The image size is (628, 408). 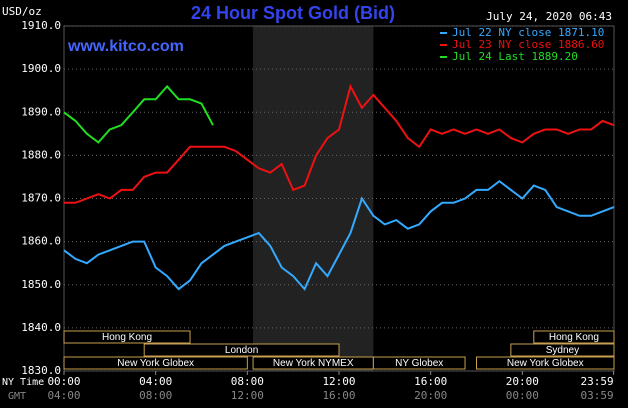 What do you see at coordinates (522, 395) in the screenshot?
I see `gmt-tick-label: 00:00` at bounding box center [522, 395].